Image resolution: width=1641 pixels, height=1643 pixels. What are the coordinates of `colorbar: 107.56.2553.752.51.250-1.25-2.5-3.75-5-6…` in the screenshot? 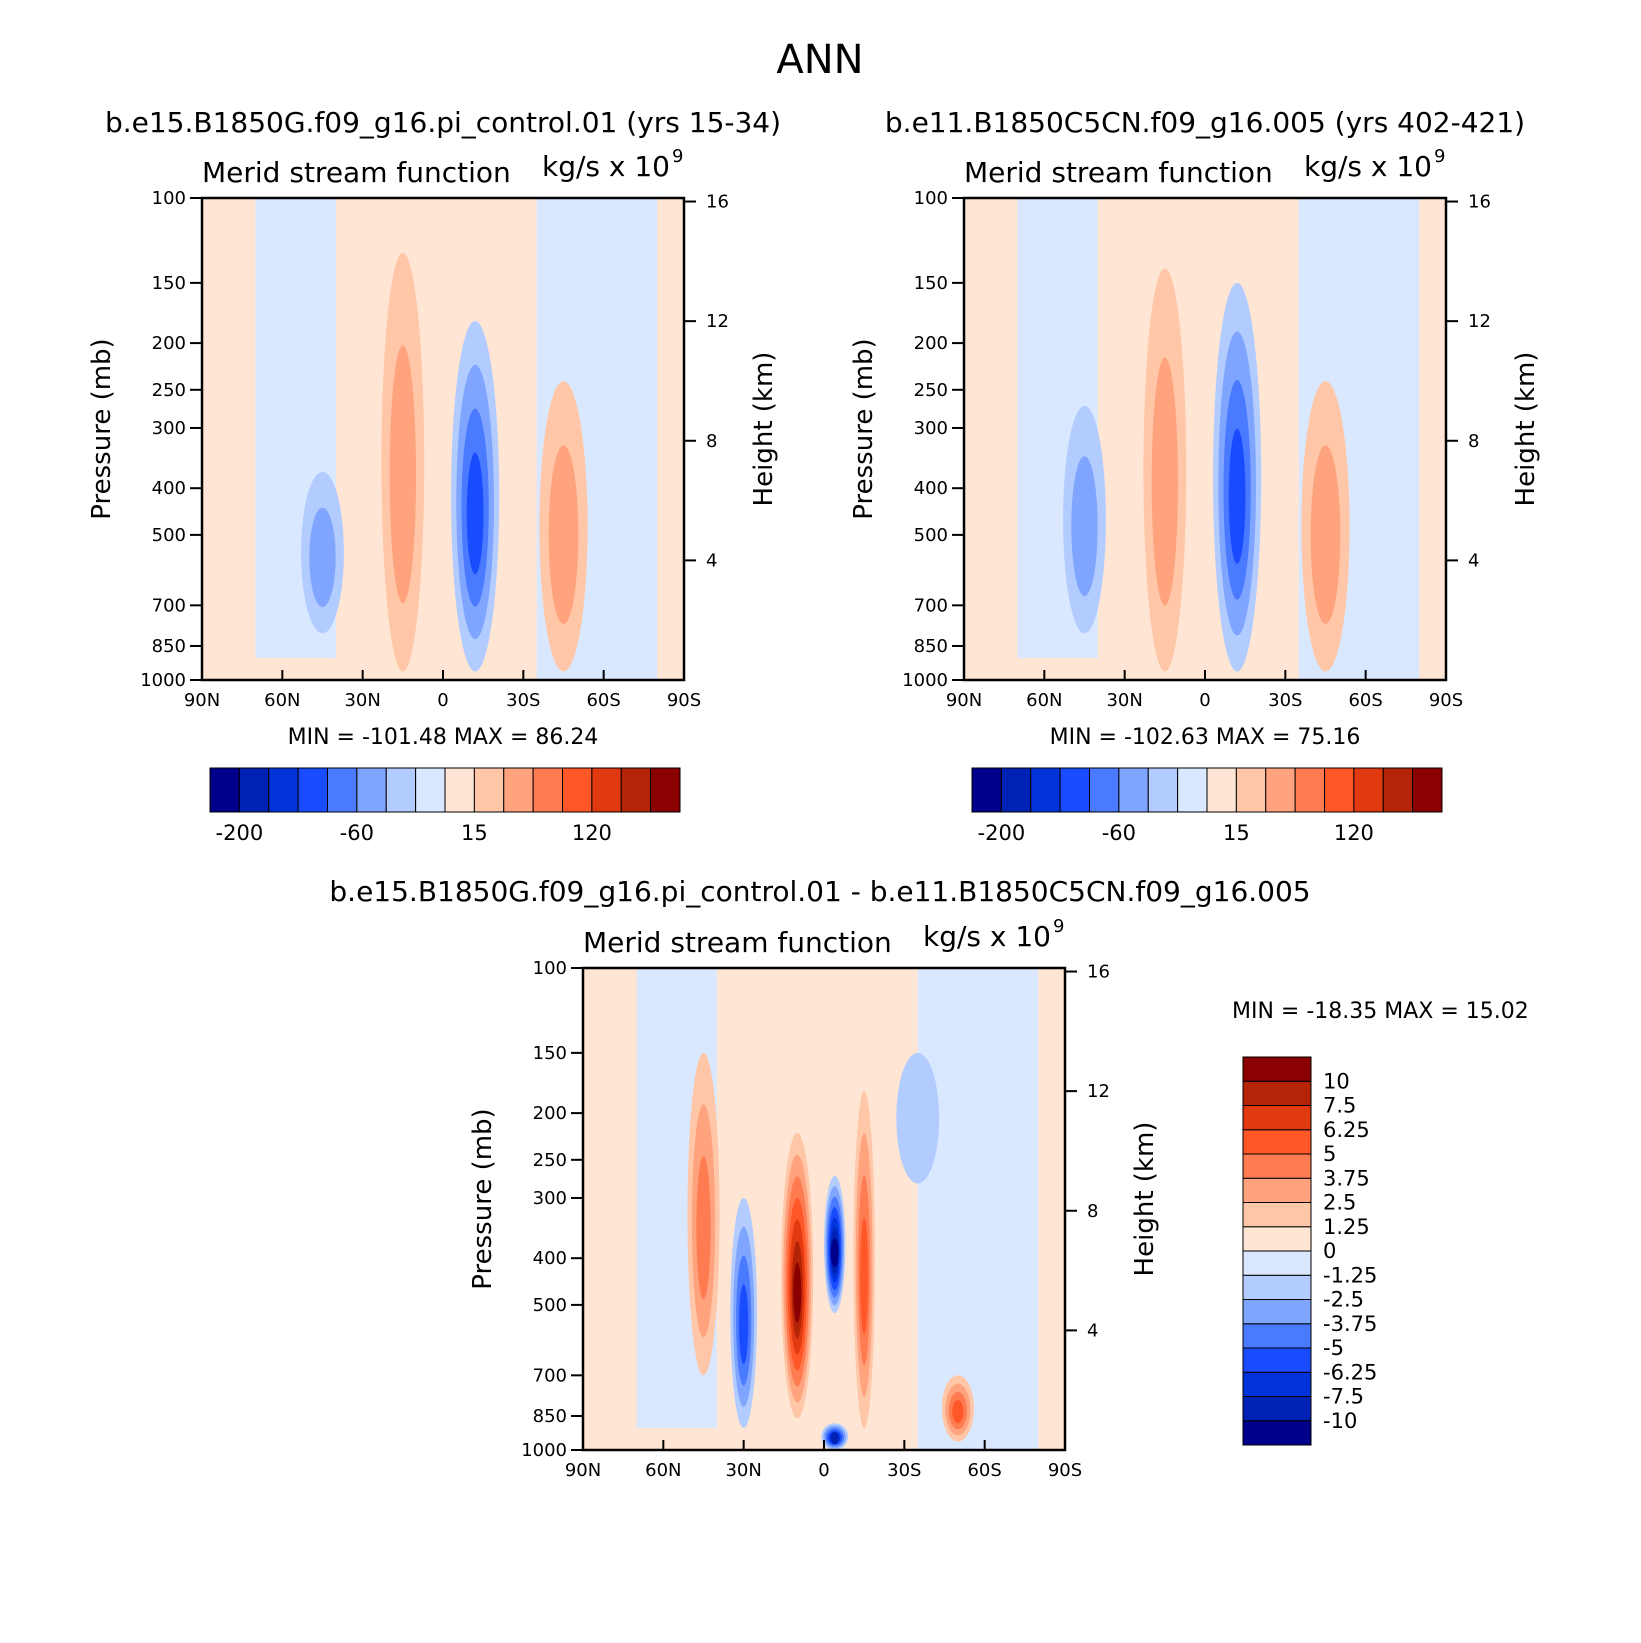 It's located at (1309, 1251).